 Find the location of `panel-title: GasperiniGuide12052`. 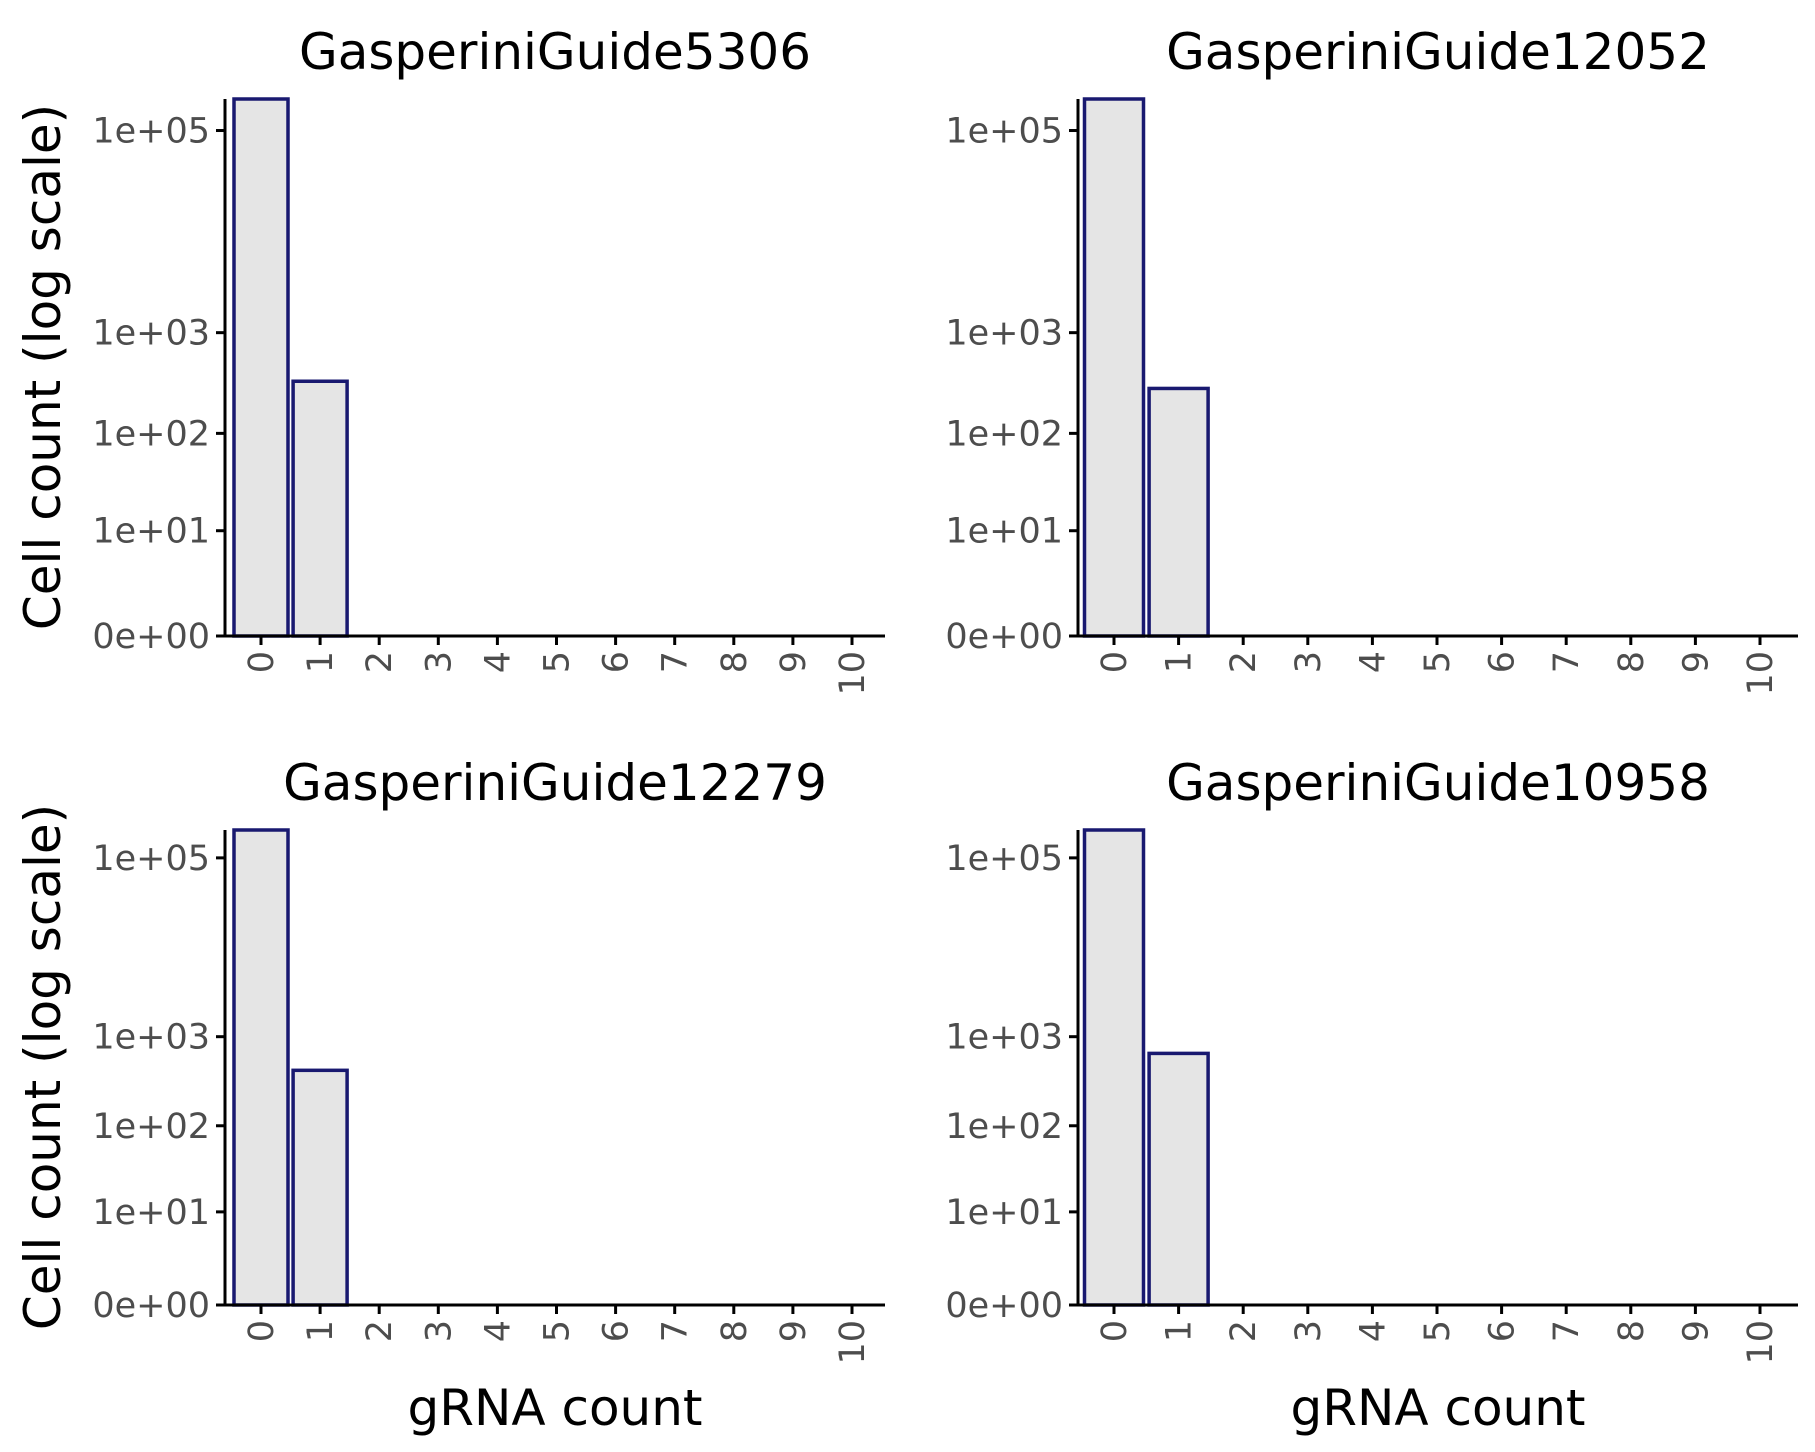

panel-title: GasperiniGuide12052 is located at coordinates (1438, 52).